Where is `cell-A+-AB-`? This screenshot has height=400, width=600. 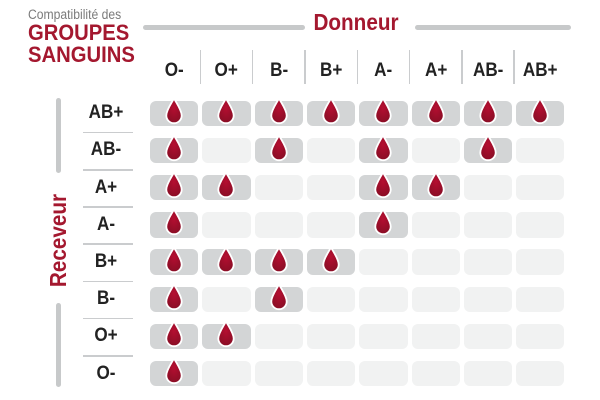
cell-A+-AB- is located at coordinates (488, 187).